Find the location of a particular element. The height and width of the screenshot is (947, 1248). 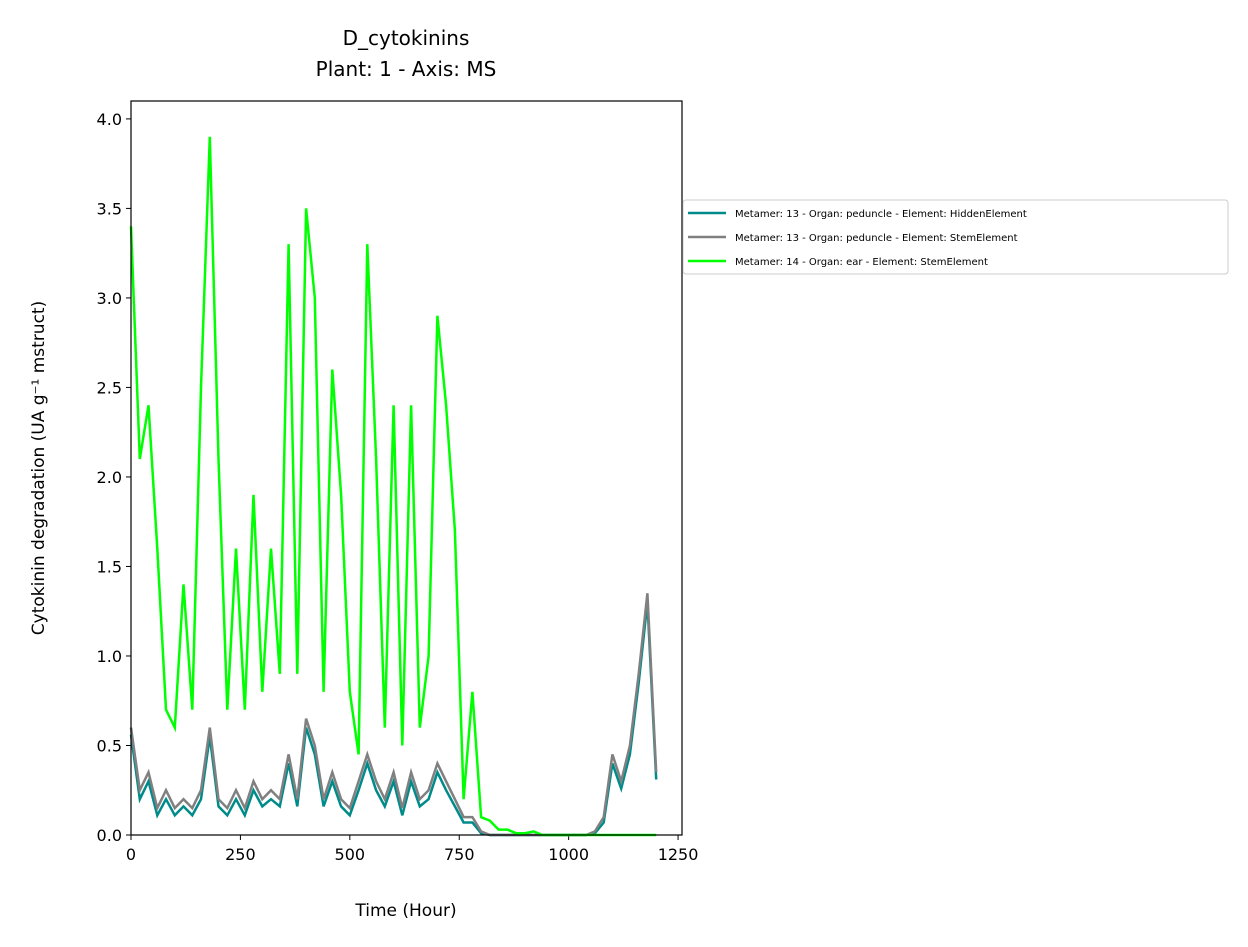

y-tick-label: 0.5 is located at coordinates (109, 745).